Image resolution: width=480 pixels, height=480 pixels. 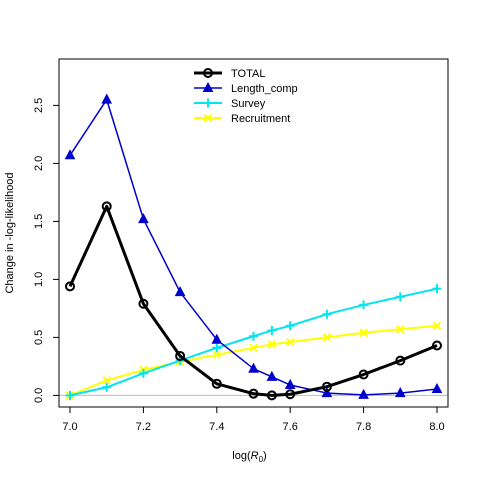 What do you see at coordinates (229, 74) in the screenshot?
I see `legend-entry-total: TOTAL` at bounding box center [229, 74].